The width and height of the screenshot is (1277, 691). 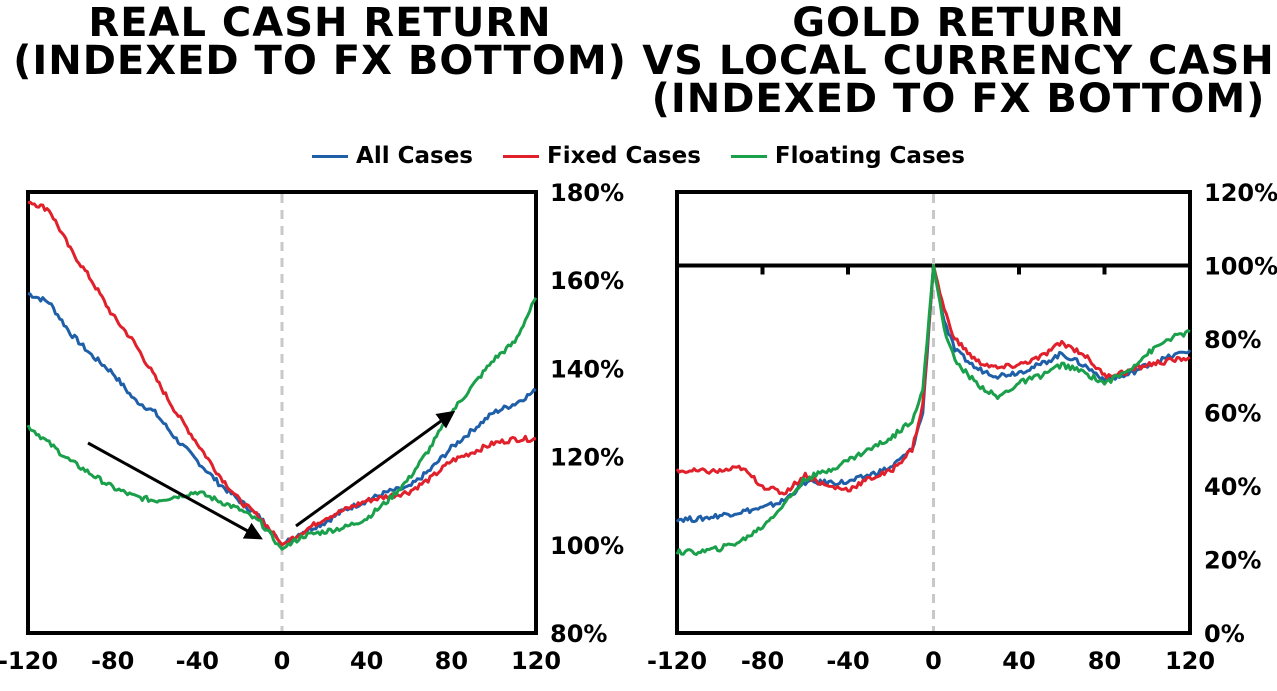 What do you see at coordinates (320, 61) in the screenshot?
I see `left-title-line-2: (INDEXED TO FX BOTTOM)` at bounding box center [320, 61].